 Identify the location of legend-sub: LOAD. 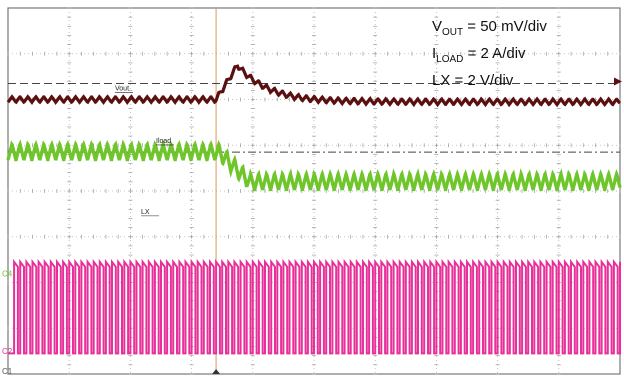
(450, 59).